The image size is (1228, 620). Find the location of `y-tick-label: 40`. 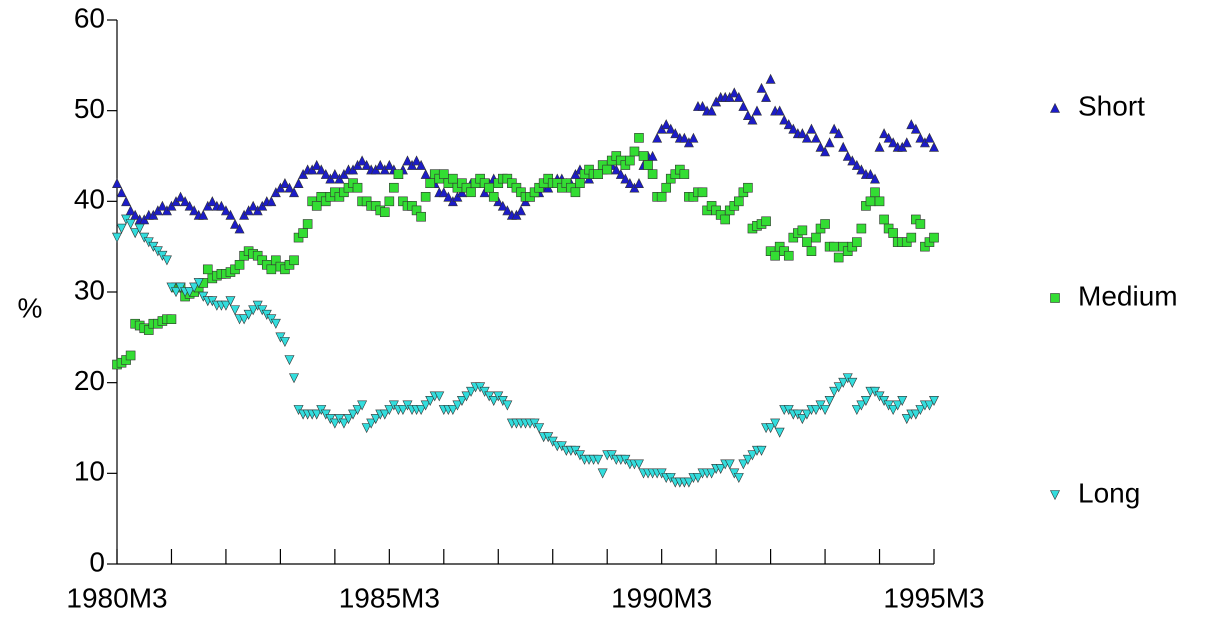

y-tick-label: 40 is located at coordinates (89, 199).